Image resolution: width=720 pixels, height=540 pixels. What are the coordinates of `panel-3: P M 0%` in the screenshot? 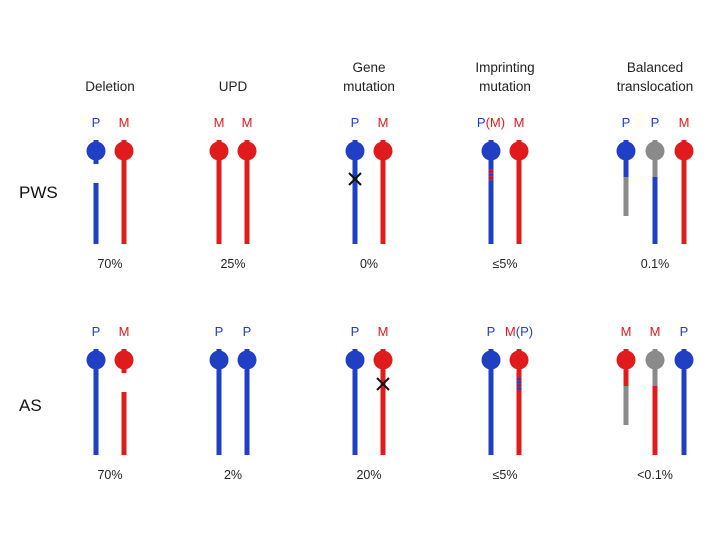 It's located at (369, 193).